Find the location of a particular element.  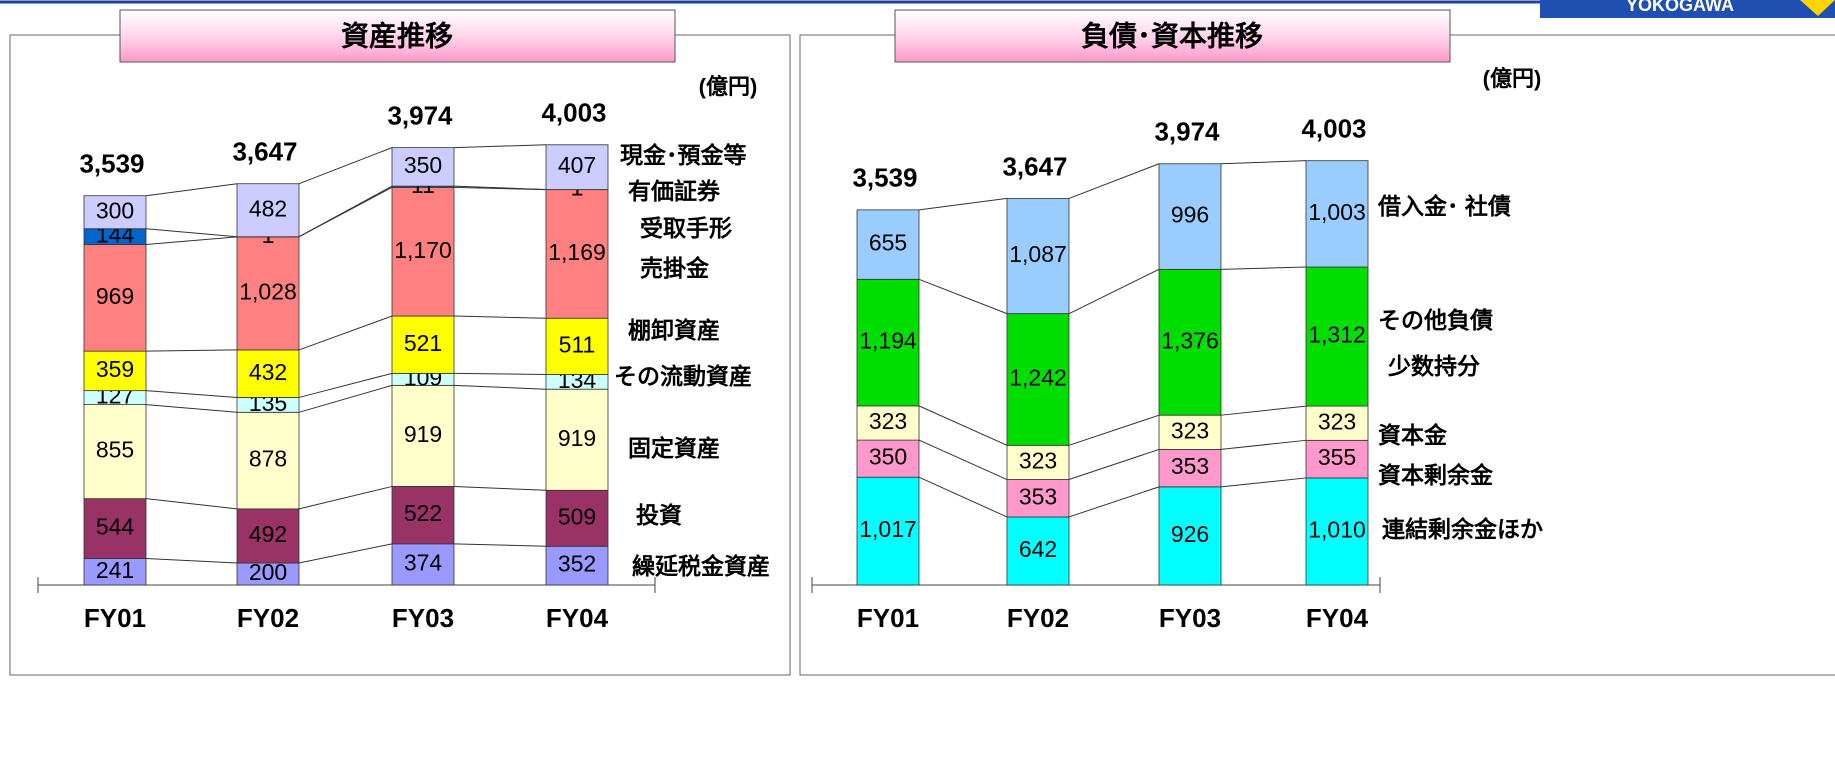

data-label: 352 is located at coordinates (577, 564).